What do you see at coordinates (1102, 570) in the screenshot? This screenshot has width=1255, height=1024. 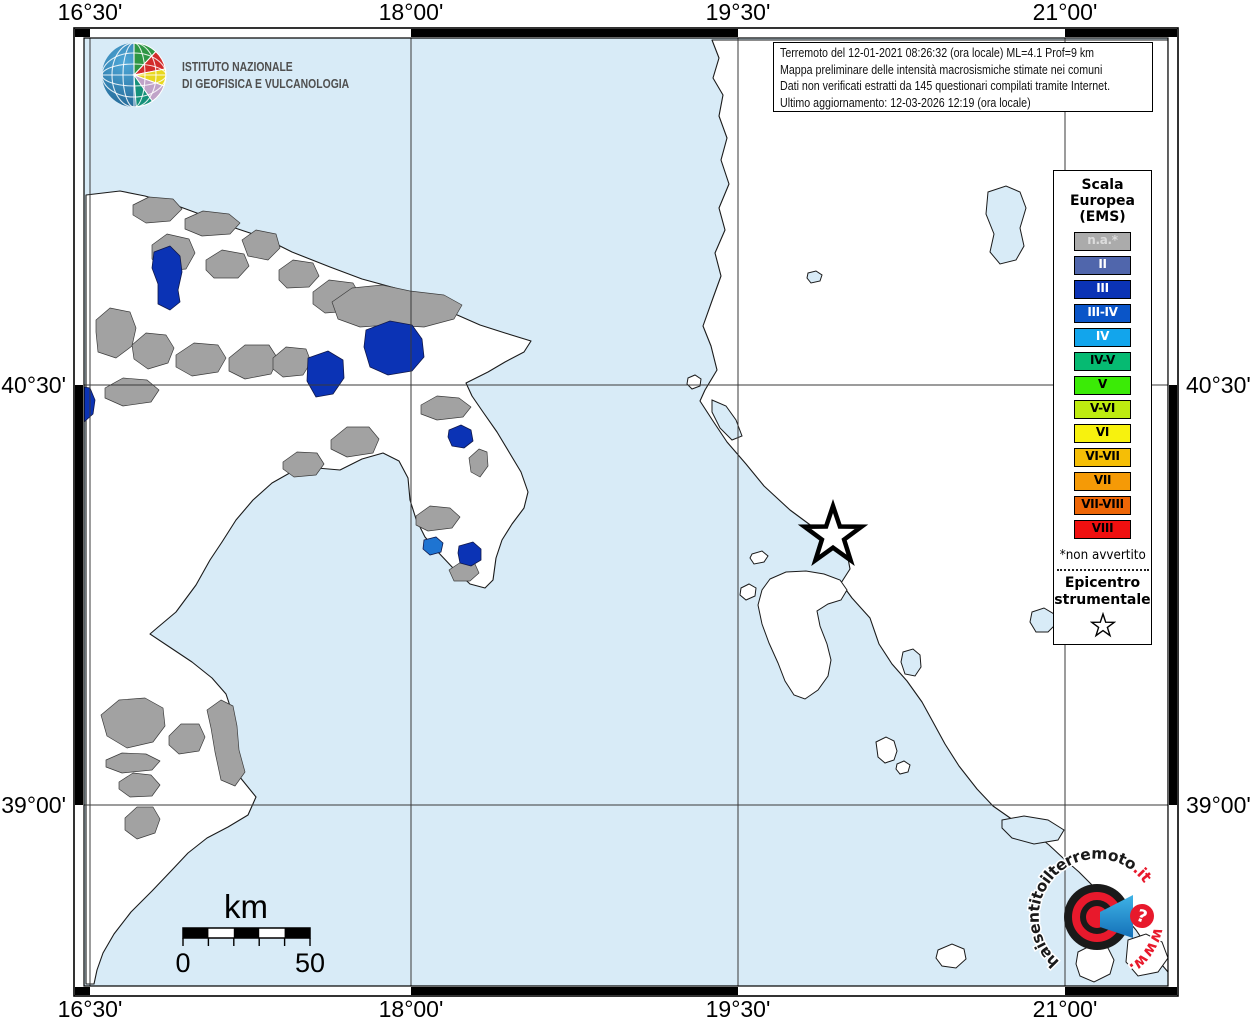 I see `legend-divider` at bounding box center [1102, 570].